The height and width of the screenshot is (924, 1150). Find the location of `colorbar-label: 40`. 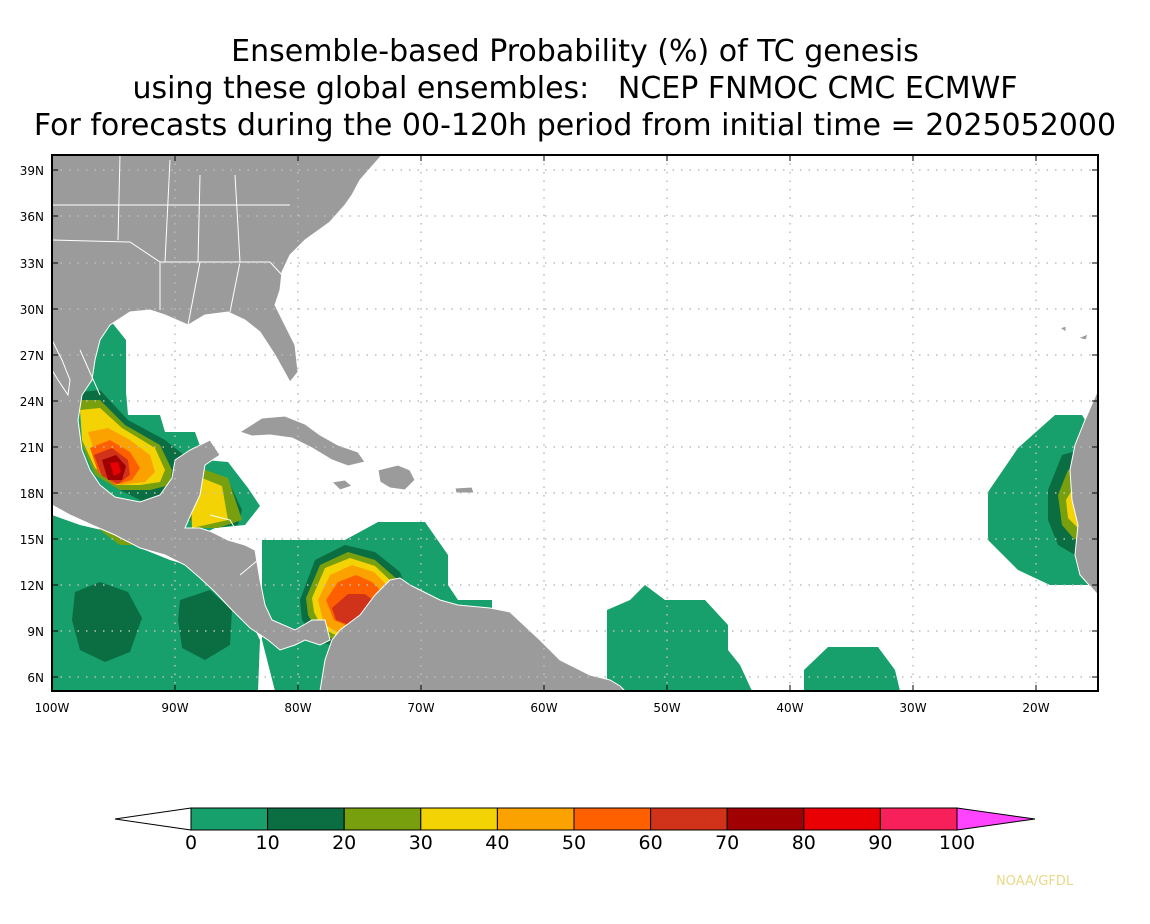

colorbar-label: 40 is located at coordinates (497, 843).